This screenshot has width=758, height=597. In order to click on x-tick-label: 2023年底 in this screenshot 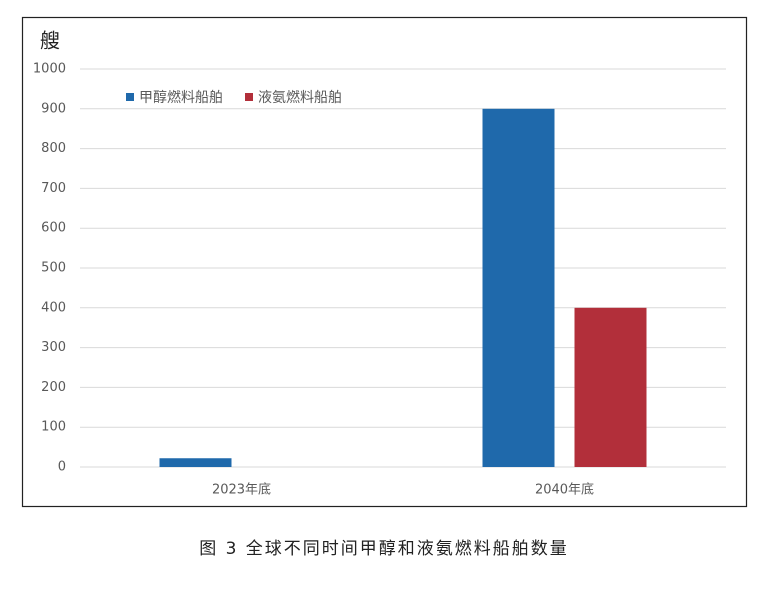, I will do `click(241, 490)`.